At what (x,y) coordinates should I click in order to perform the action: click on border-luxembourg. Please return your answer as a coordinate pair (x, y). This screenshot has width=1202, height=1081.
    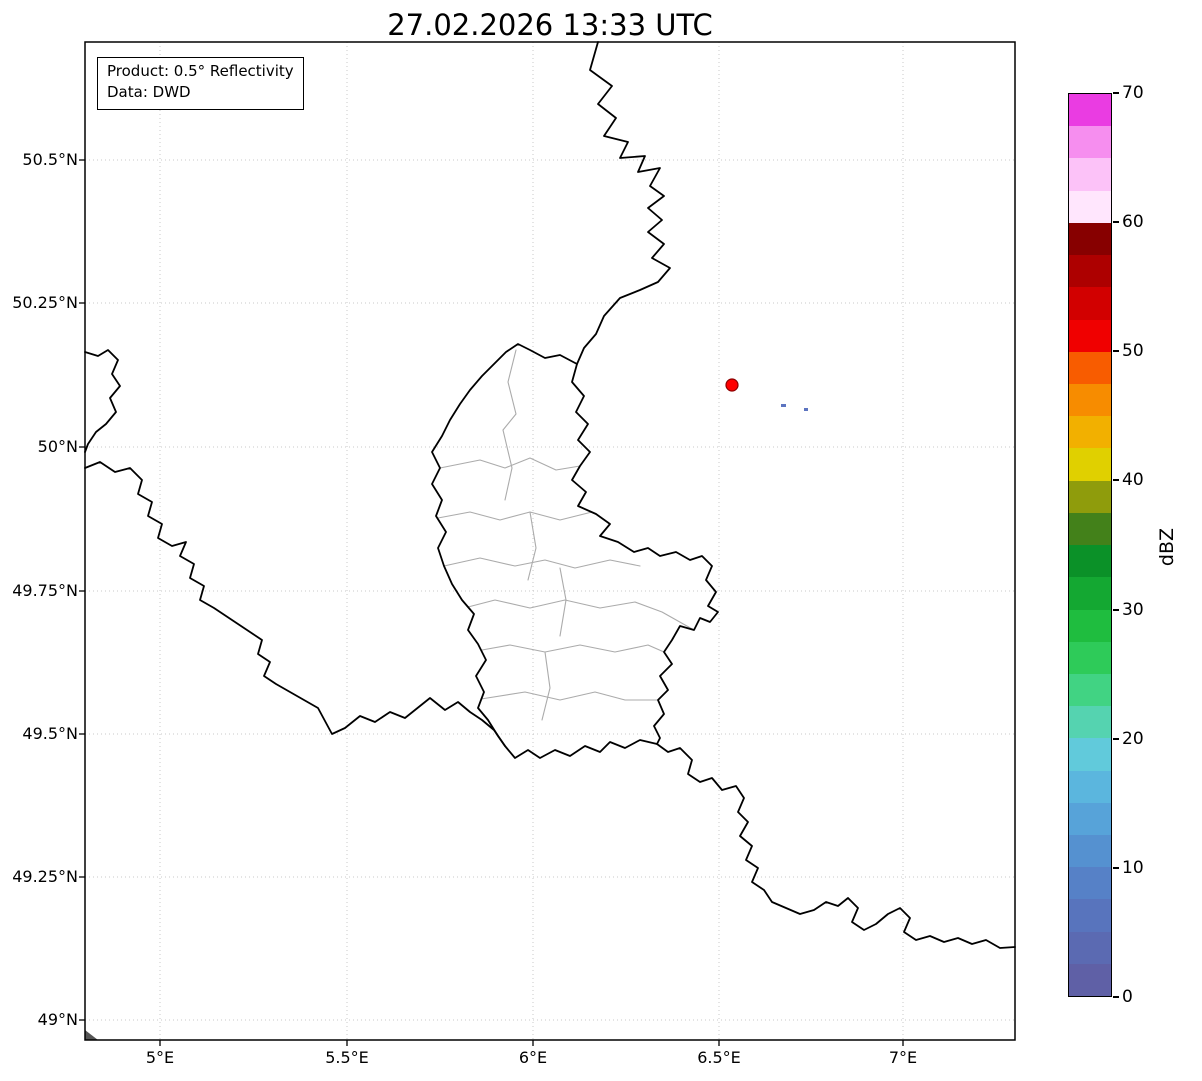
    Looking at the image, I should click on (575, 551).